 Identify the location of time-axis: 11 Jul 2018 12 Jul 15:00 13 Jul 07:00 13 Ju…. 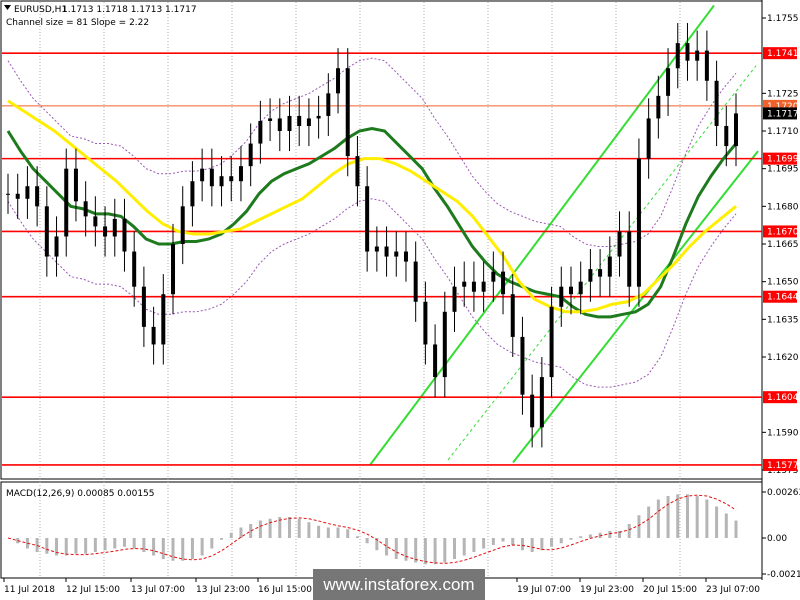
(381, 586).